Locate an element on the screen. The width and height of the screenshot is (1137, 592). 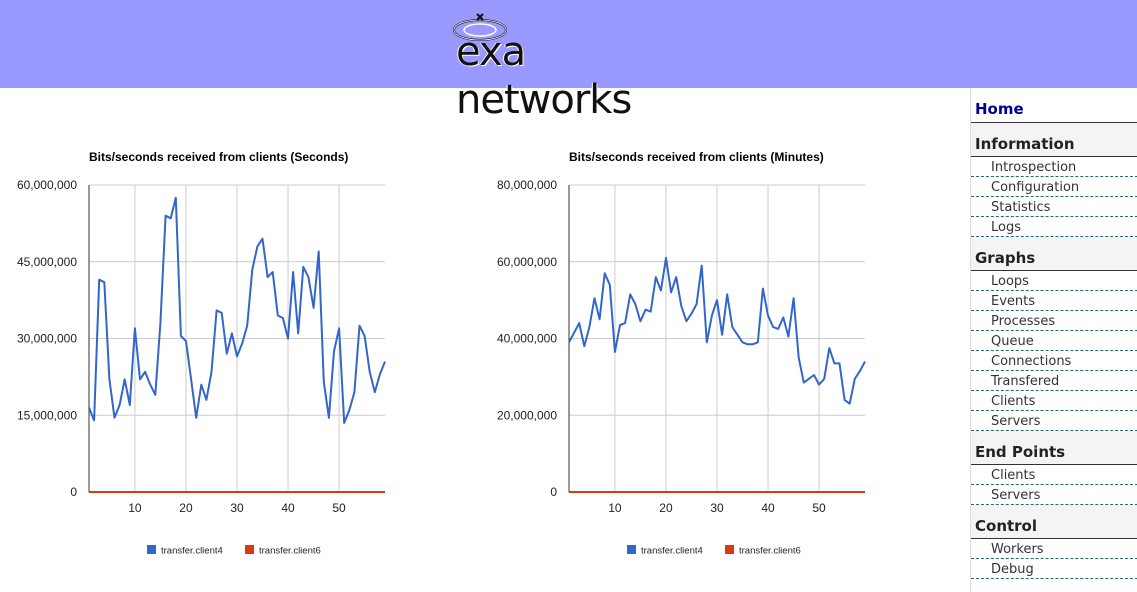
y-tick-label: 30,000,000 is located at coordinates (47, 339).